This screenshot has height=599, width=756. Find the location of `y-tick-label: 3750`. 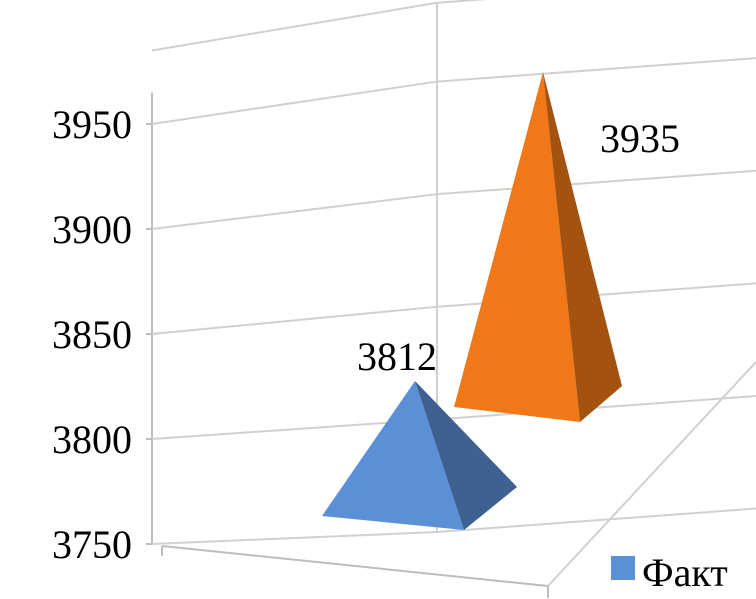

y-tick-label: 3750 is located at coordinates (92, 544).